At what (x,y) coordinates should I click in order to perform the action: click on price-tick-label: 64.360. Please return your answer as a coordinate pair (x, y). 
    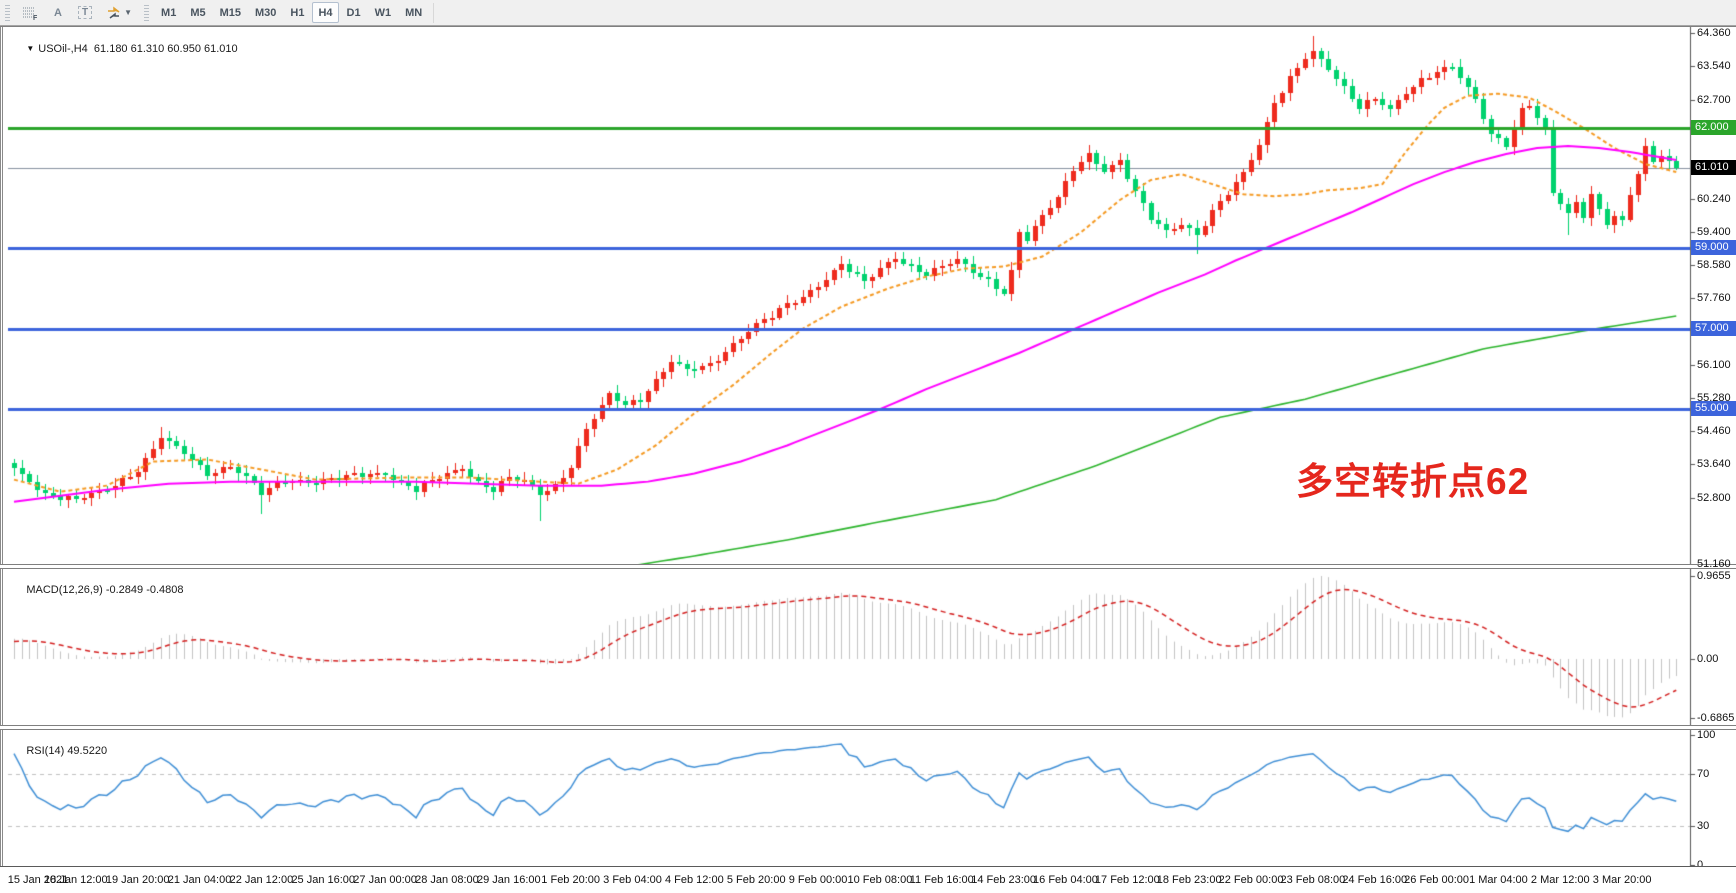
    Looking at the image, I should click on (1714, 33).